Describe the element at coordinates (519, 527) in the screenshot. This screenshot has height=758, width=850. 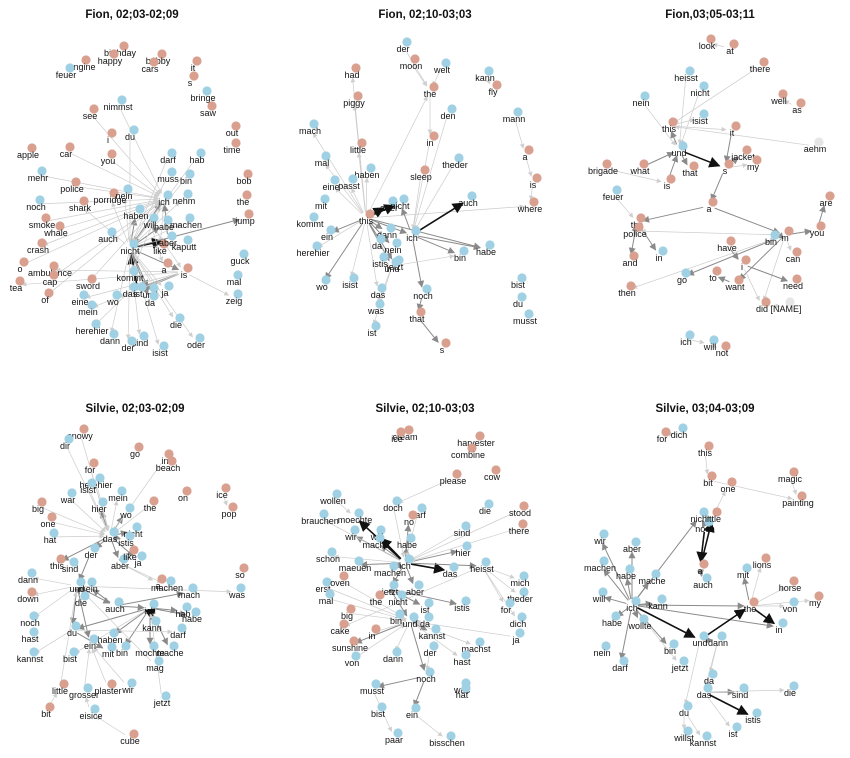
I see `word-node: there` at that location.